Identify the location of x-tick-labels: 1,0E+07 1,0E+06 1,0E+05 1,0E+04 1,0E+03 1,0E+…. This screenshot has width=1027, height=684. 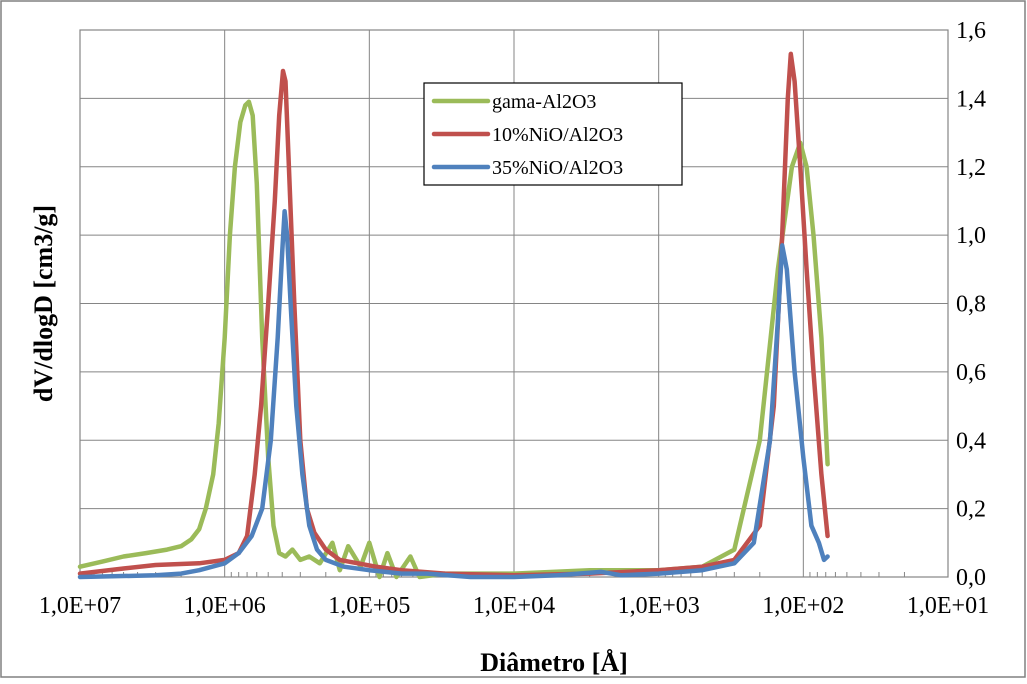
(514, 606).